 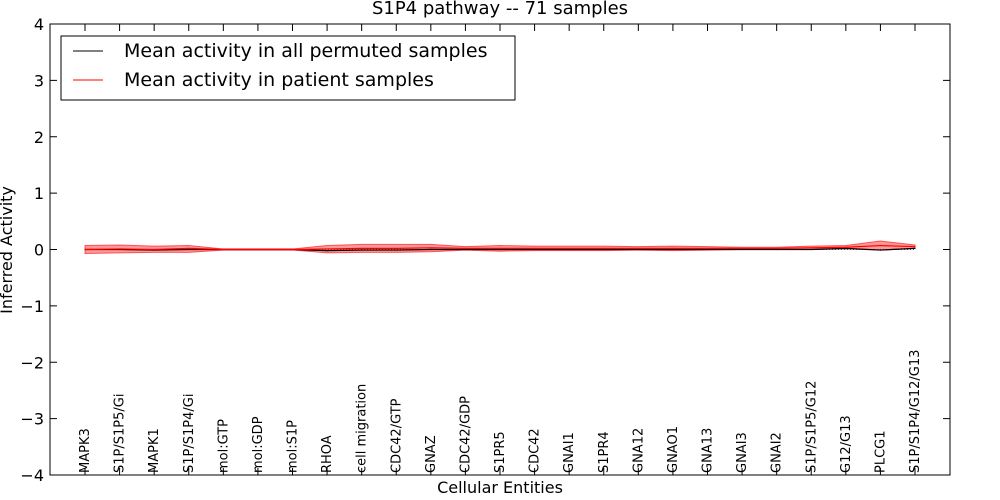 I want to click on x-category-label: G12/G13, so click(x=846, y=444).